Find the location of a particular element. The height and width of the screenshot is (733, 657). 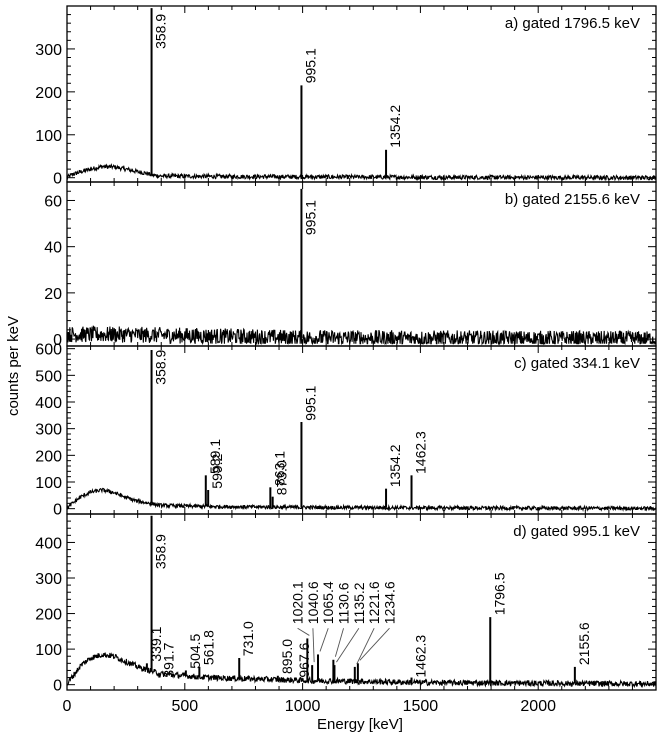

peak-label: 1130.6 is located at coordinates (344, 603).